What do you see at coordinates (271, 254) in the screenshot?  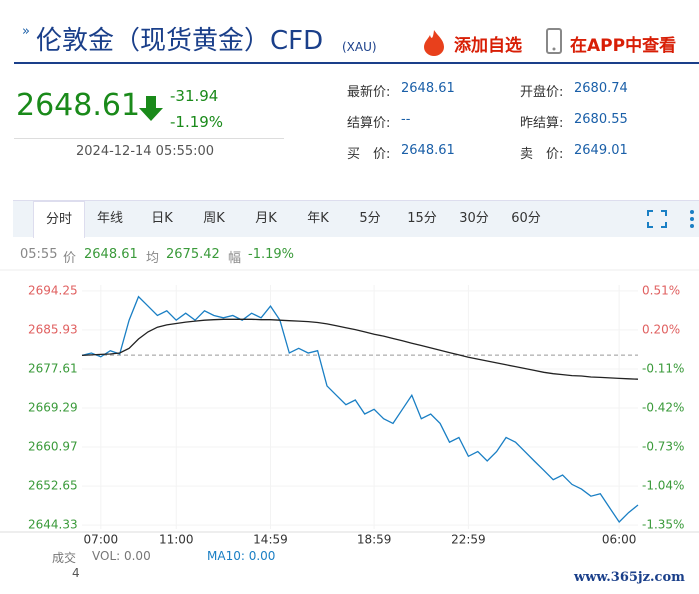 I see `info-pct: -1.19%` at bounding box center [271, 254].